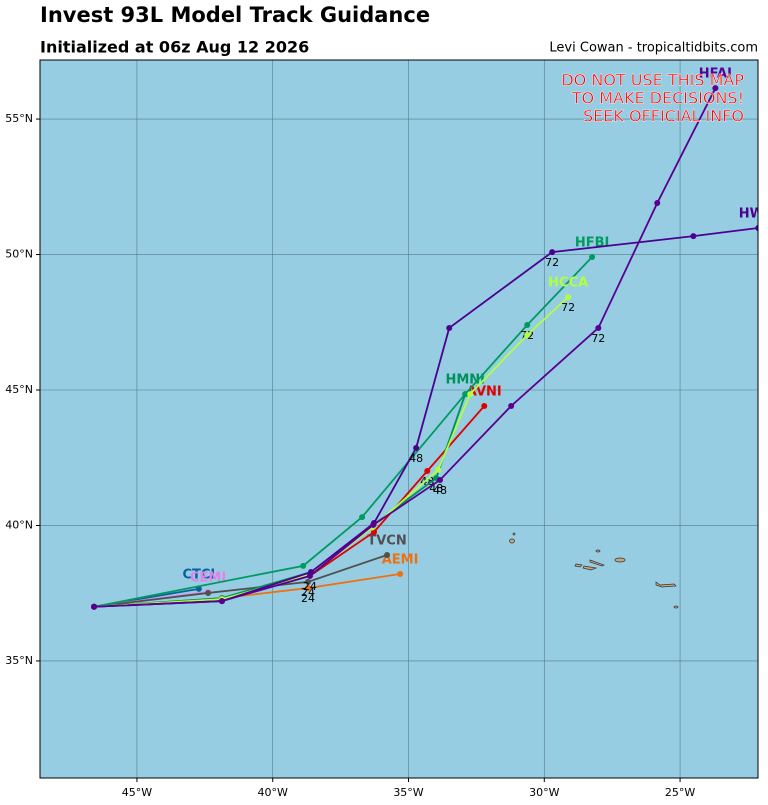 This screenshot has height=805, width=768. What do you see at coordinates (174, 47) in the screenshot?
I see `subtitle: Initialized at 06z Aug 12 2026` at bounding box center [174, 47].